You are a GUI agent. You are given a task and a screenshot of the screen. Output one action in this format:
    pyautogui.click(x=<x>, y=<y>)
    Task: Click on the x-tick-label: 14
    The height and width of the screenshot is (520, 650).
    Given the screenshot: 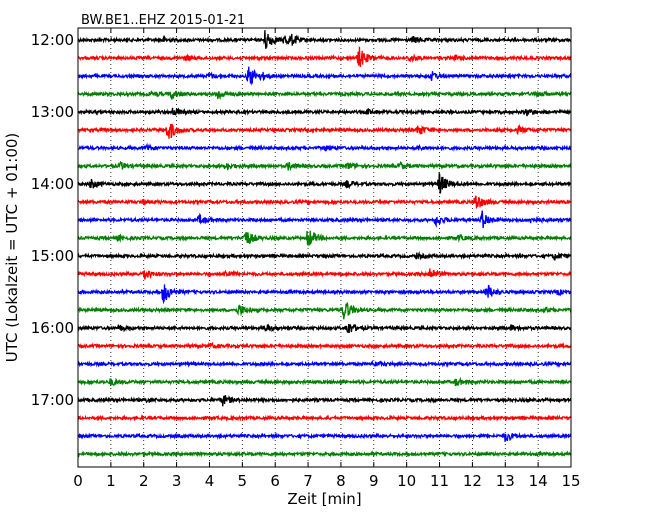 What is the action you would take?
    pyautogui.click(x=538, y=481)
    